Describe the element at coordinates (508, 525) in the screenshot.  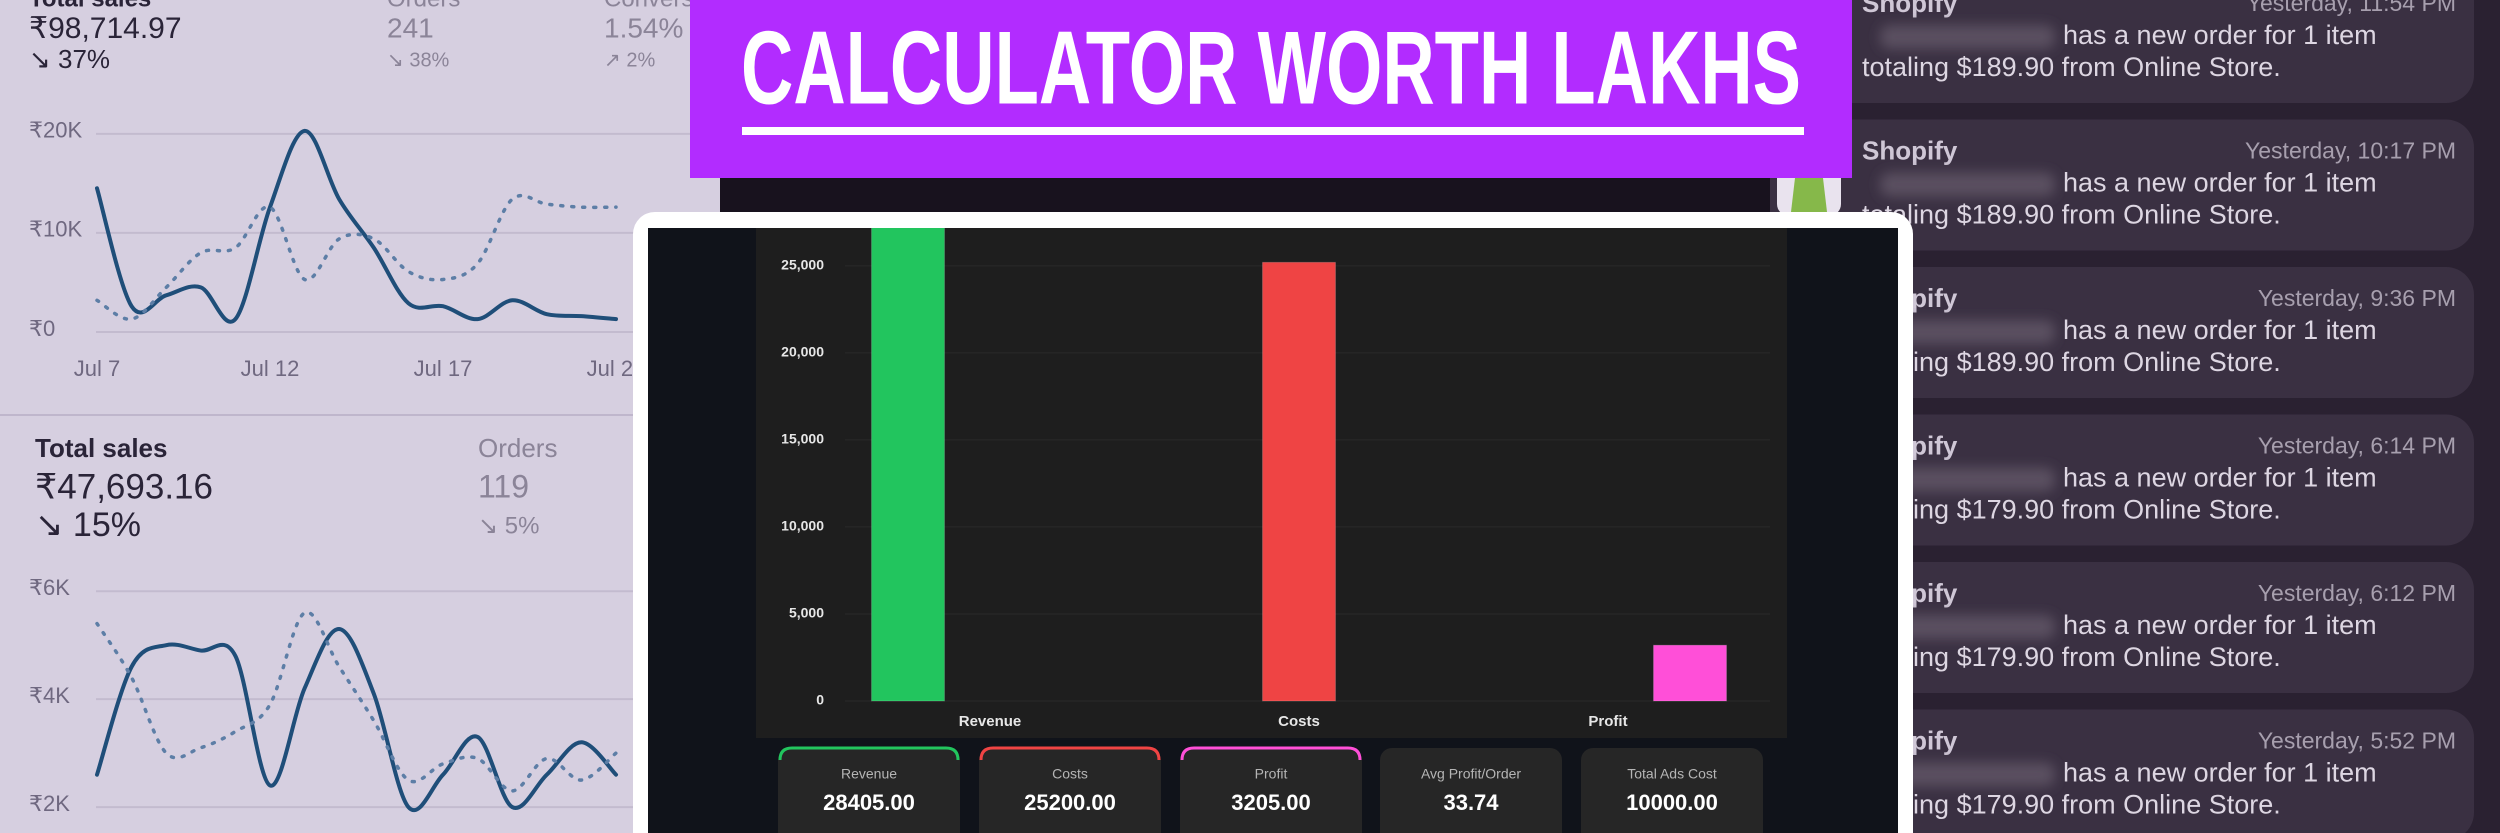
I see `metric-change: ↘ 5%` at that location.